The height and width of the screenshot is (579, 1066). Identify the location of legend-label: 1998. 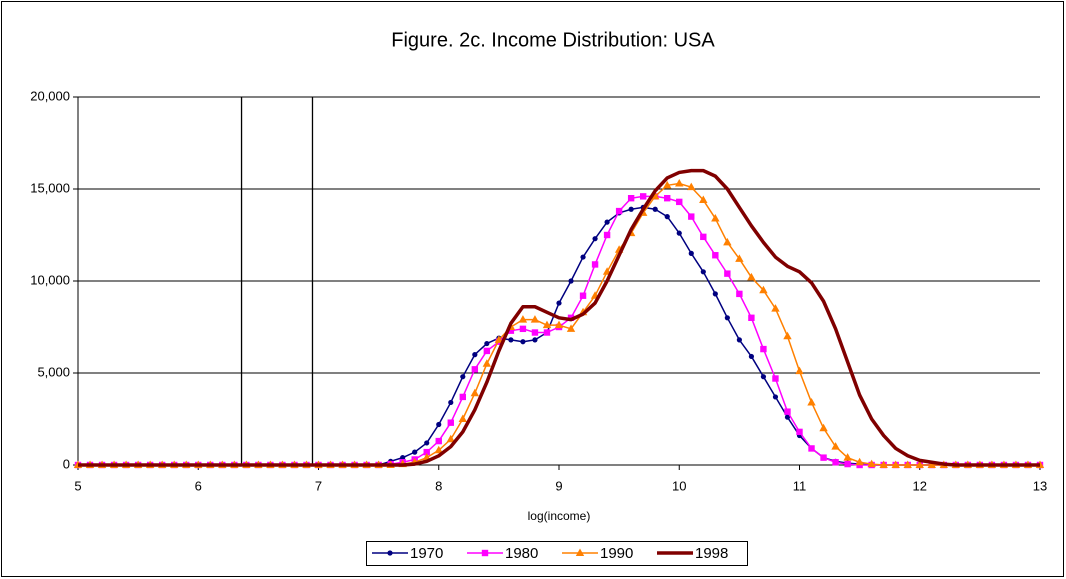
(711, 553).